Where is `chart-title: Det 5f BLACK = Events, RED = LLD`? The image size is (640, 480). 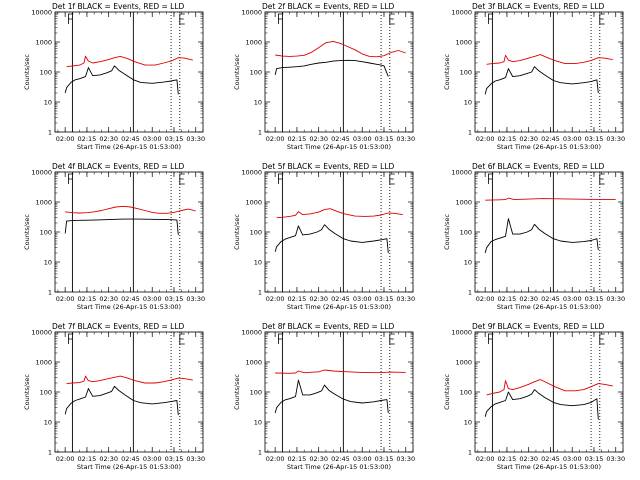 chart-title: Det 5f BLACK = Events, RED = LLD is located at coordinates (328, 166).